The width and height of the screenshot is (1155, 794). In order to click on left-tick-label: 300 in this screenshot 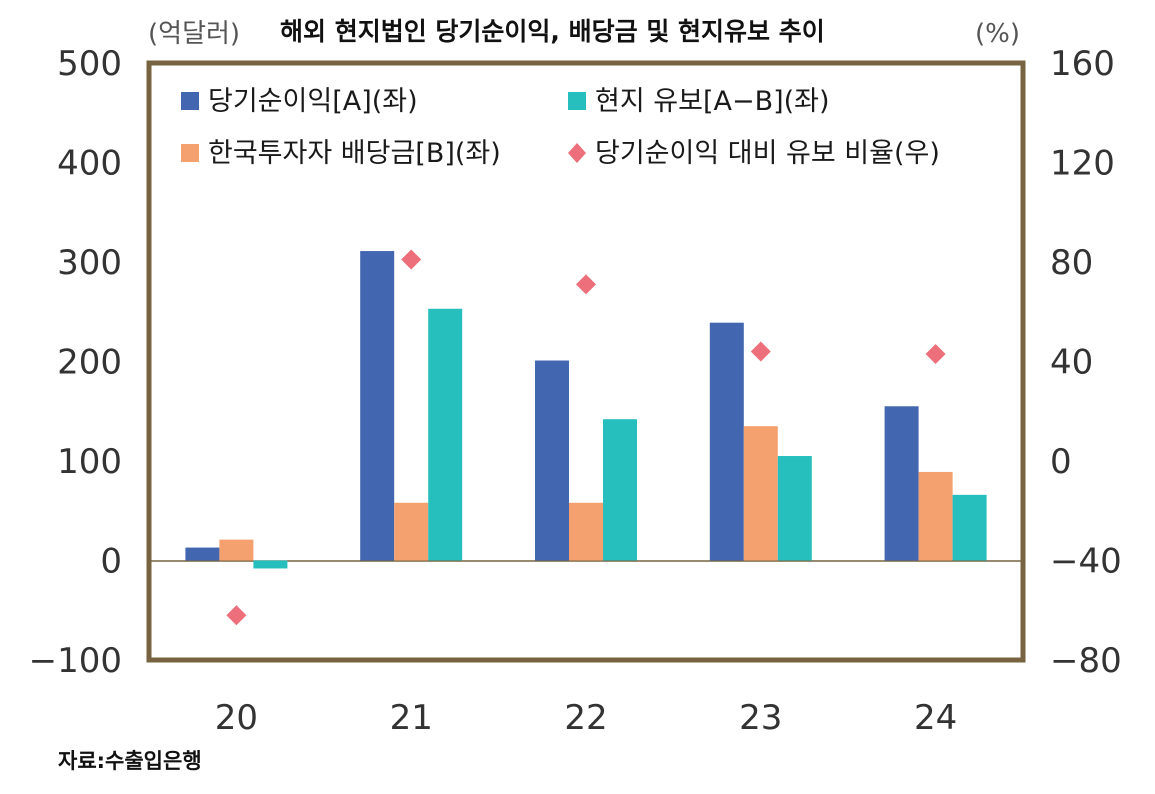, I will do `click(89, 263)`.